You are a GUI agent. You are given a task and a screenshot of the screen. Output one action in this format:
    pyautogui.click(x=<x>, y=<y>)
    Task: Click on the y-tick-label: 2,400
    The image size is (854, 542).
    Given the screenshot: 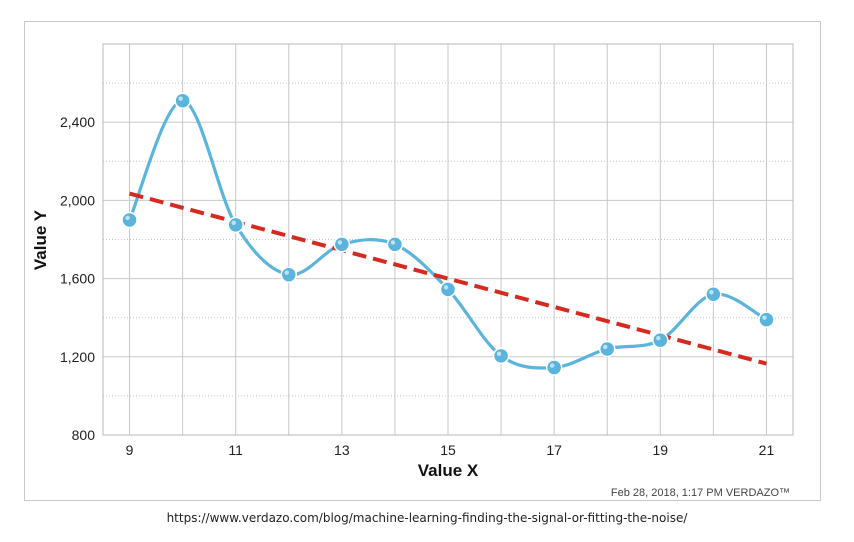 What is the action you would take?
    pyautogui.click(x=77, y=122)
    